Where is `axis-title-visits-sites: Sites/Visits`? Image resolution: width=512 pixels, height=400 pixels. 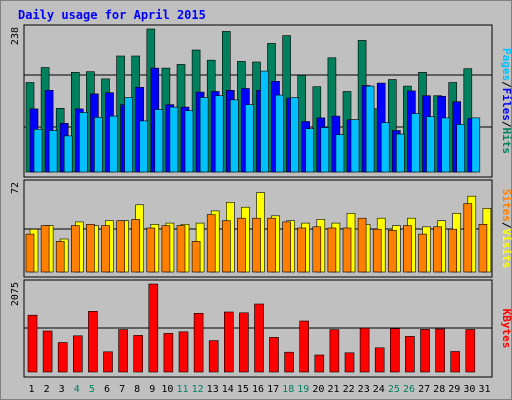 axis-title-visits-sites: Sites/Visits is located at coordinates (506, 229).